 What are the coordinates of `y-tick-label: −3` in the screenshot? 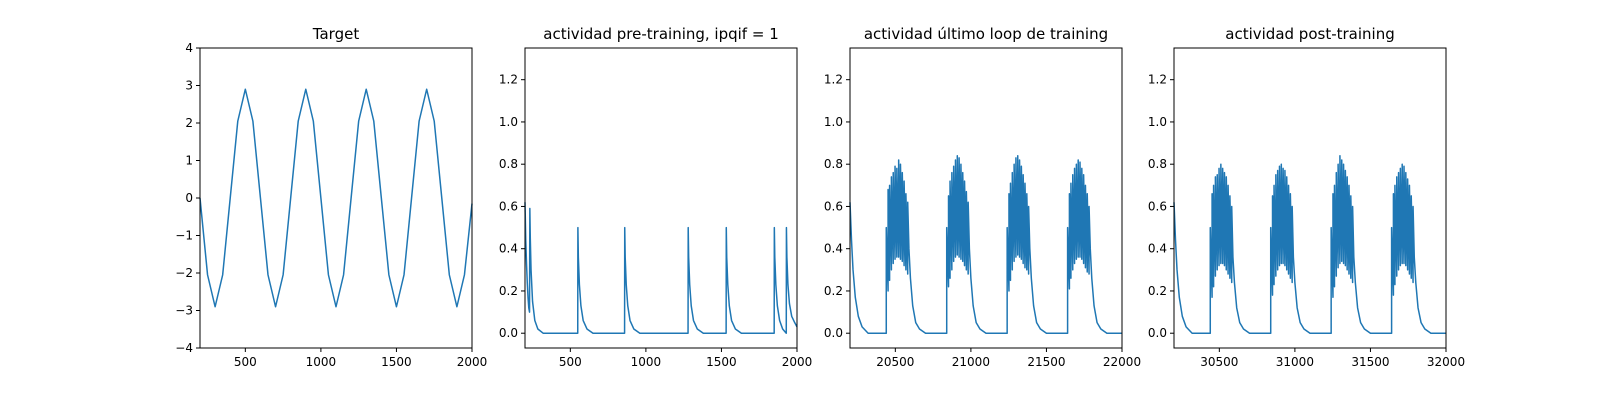 It's located at (184, 311).